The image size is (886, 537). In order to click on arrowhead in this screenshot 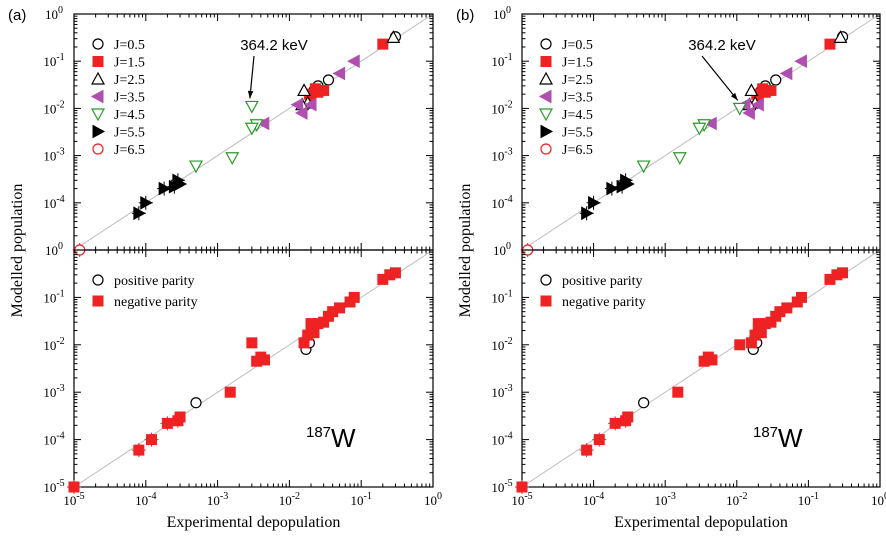, I will do `click(250, 94)`.